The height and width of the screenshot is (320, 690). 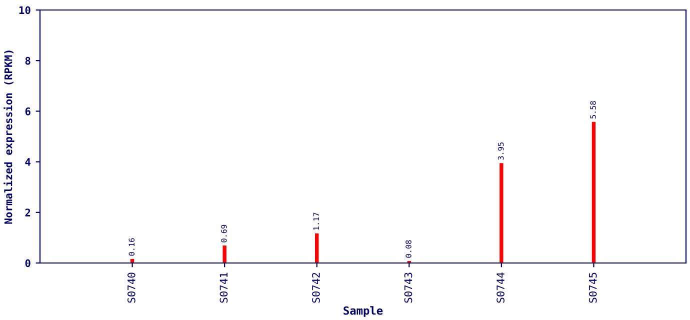 What do you see at coordinates (28, 162) in the screenshot?
I see `y-tick-label: 4` at bounding box center [28, 162].